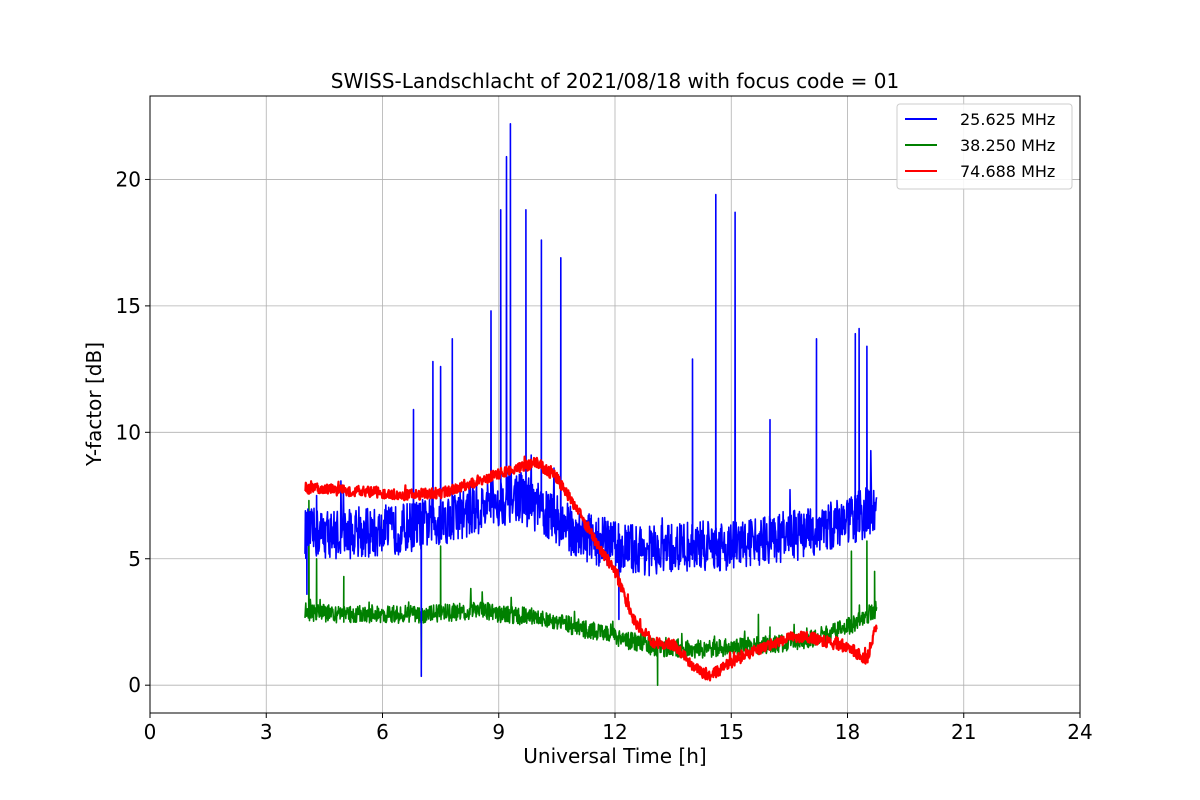 This screenshot has height=800, width=1200. Describe the element at coordinates (1007, 145) in the screenshot. I see `legend-label: 38.250 MHz` at that location.